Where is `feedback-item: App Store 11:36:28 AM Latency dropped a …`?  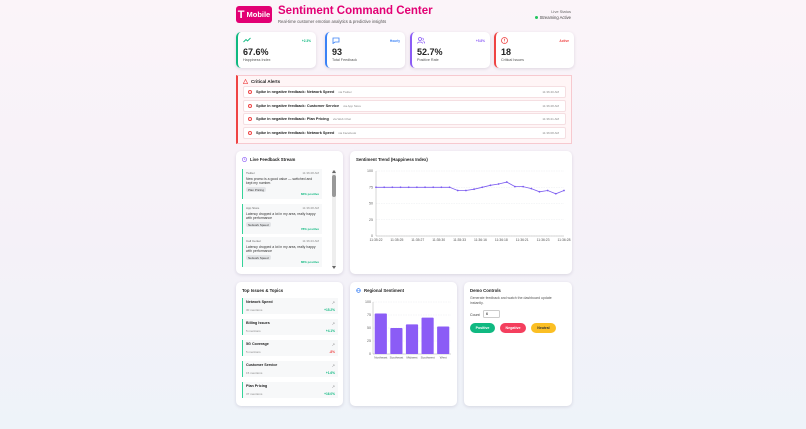 feedback-item: App Store 11:36:28 AM Latency dropped a … is located at coordinates (282, 219).